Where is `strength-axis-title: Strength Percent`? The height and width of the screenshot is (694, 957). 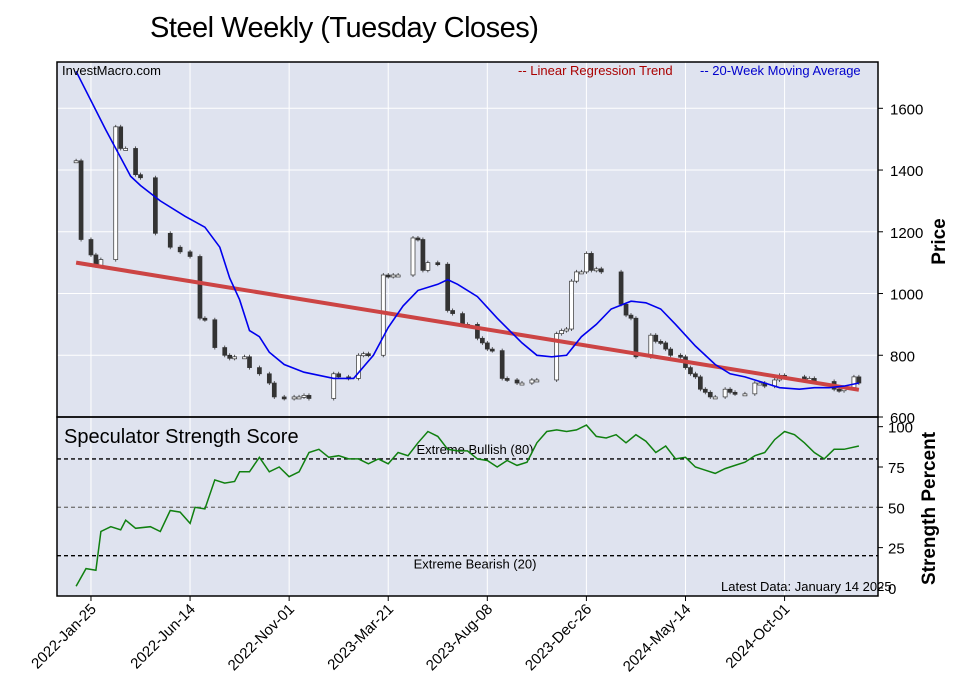 strength-axis-title: Strength Percent is located at coordinates (929, 508).